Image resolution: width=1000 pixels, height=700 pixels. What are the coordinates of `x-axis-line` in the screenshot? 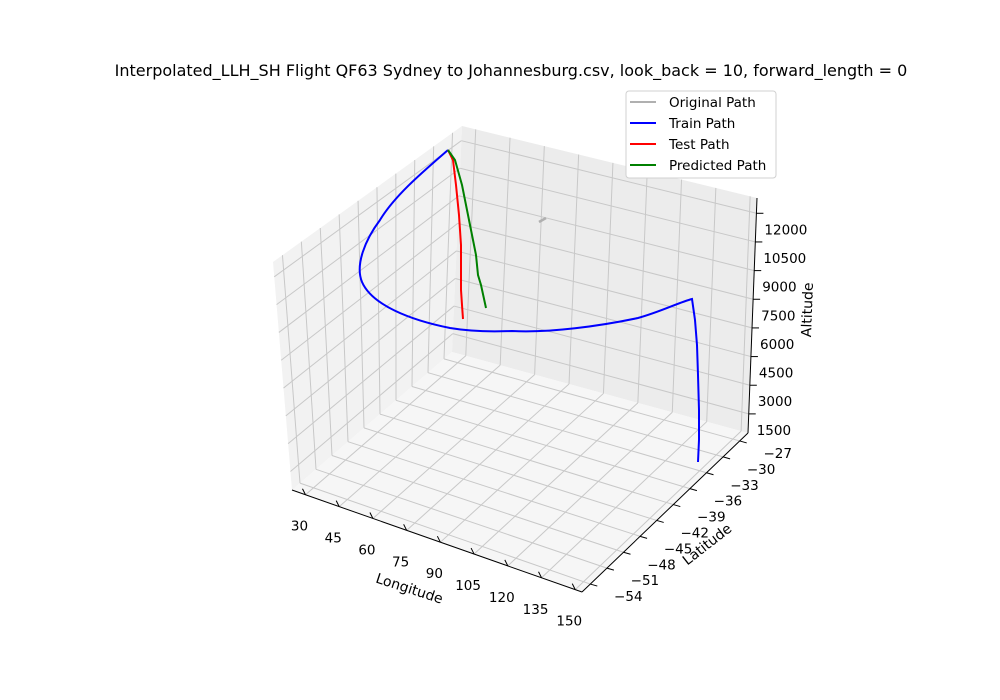 It's located at (437, 541).